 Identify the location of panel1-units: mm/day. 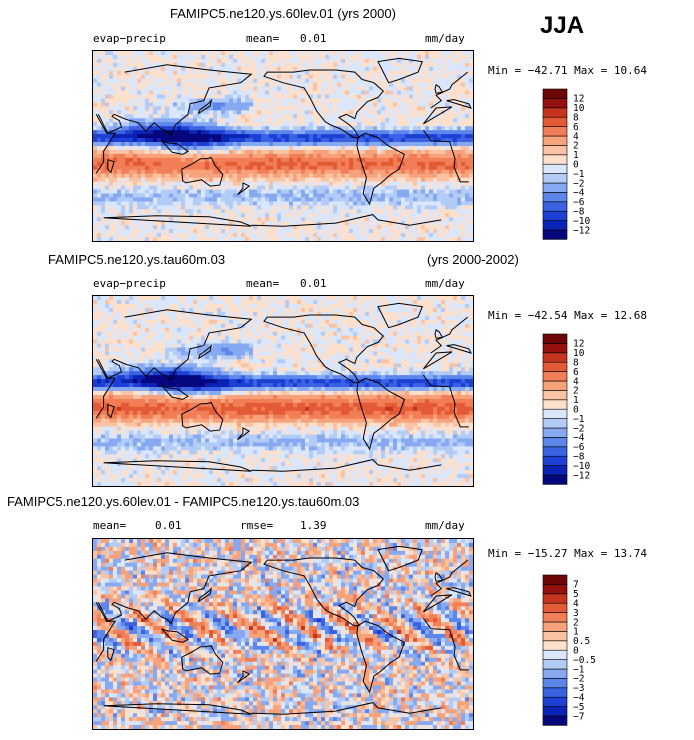
(445, 38).